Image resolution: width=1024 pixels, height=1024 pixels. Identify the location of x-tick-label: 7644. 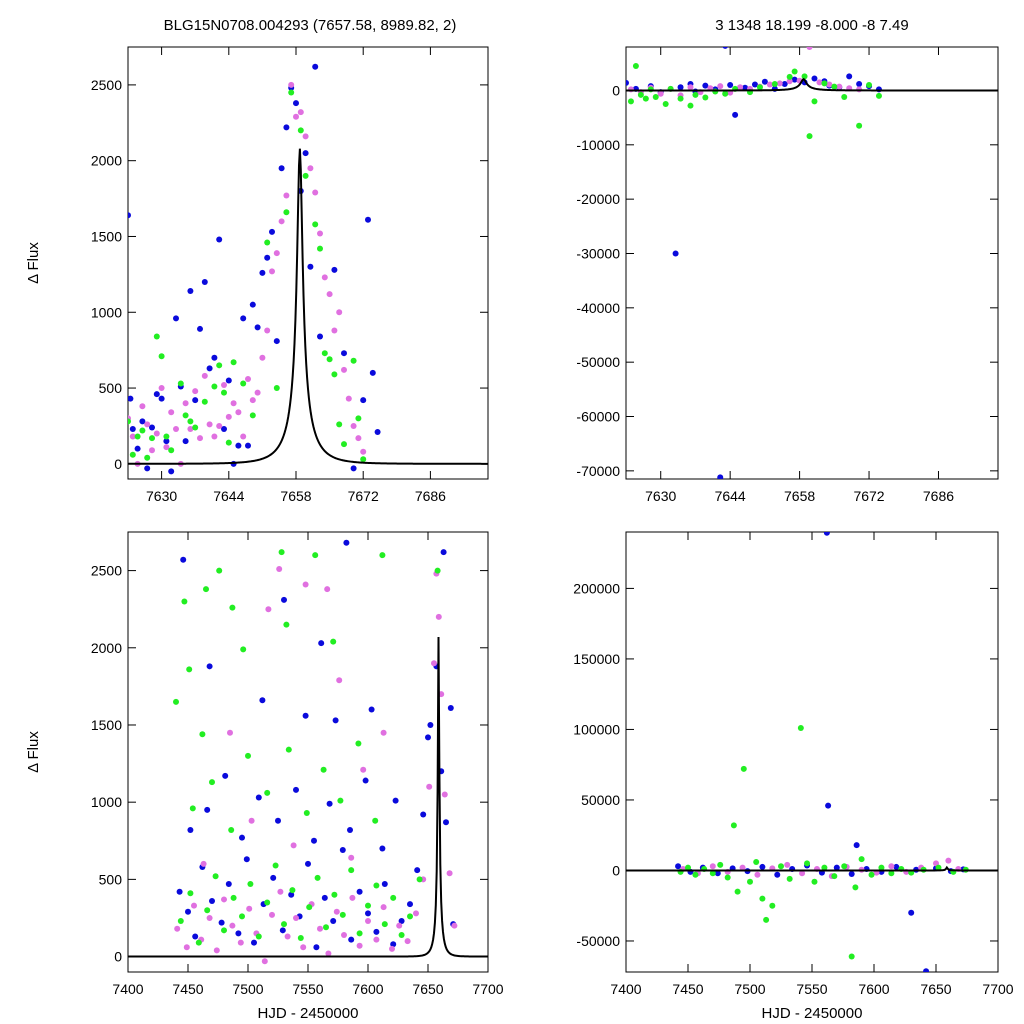
(228, 496).